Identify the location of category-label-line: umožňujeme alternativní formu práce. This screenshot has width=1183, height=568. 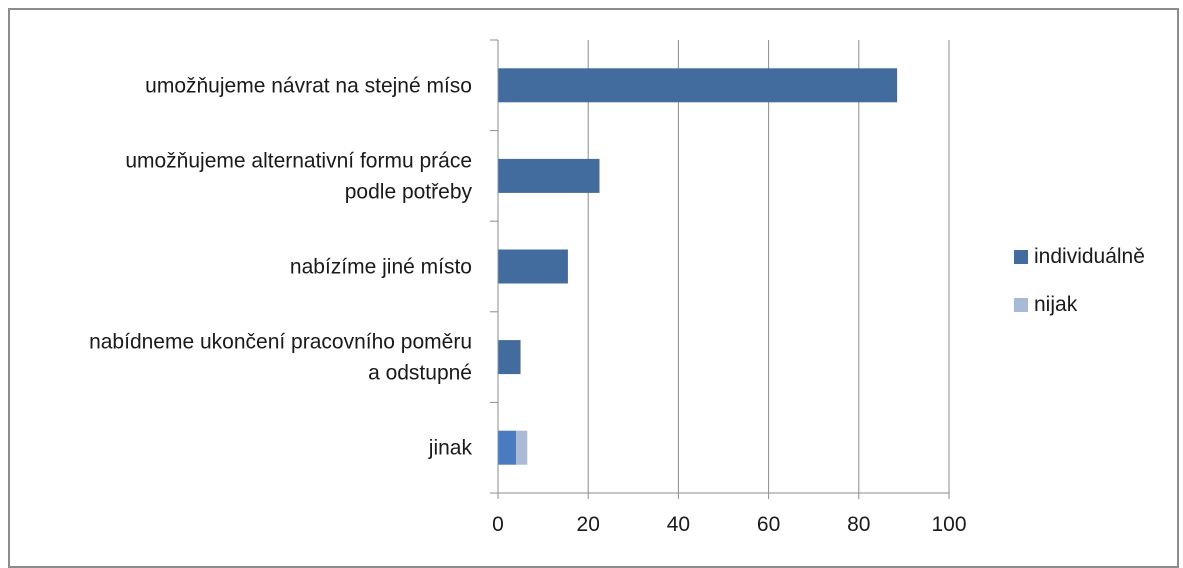
(298, 160).